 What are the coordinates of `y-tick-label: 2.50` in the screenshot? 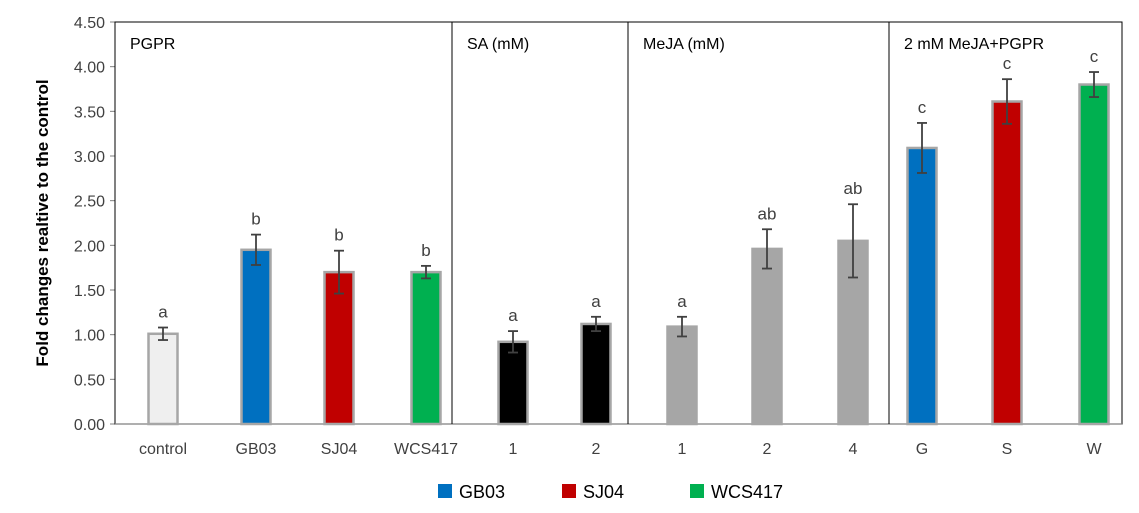 It's located at (89, 202).